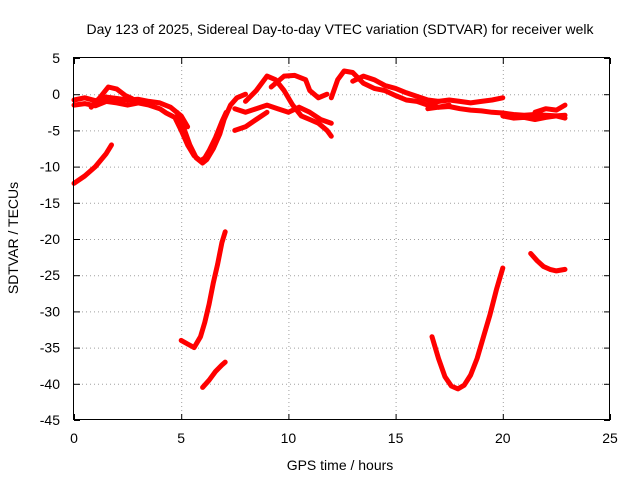 The image size is (640, 480). What do you see at coordinates (289, 438) in the screenshot?
I see `x-tick-label: 10` at bounding box center [289, 438].